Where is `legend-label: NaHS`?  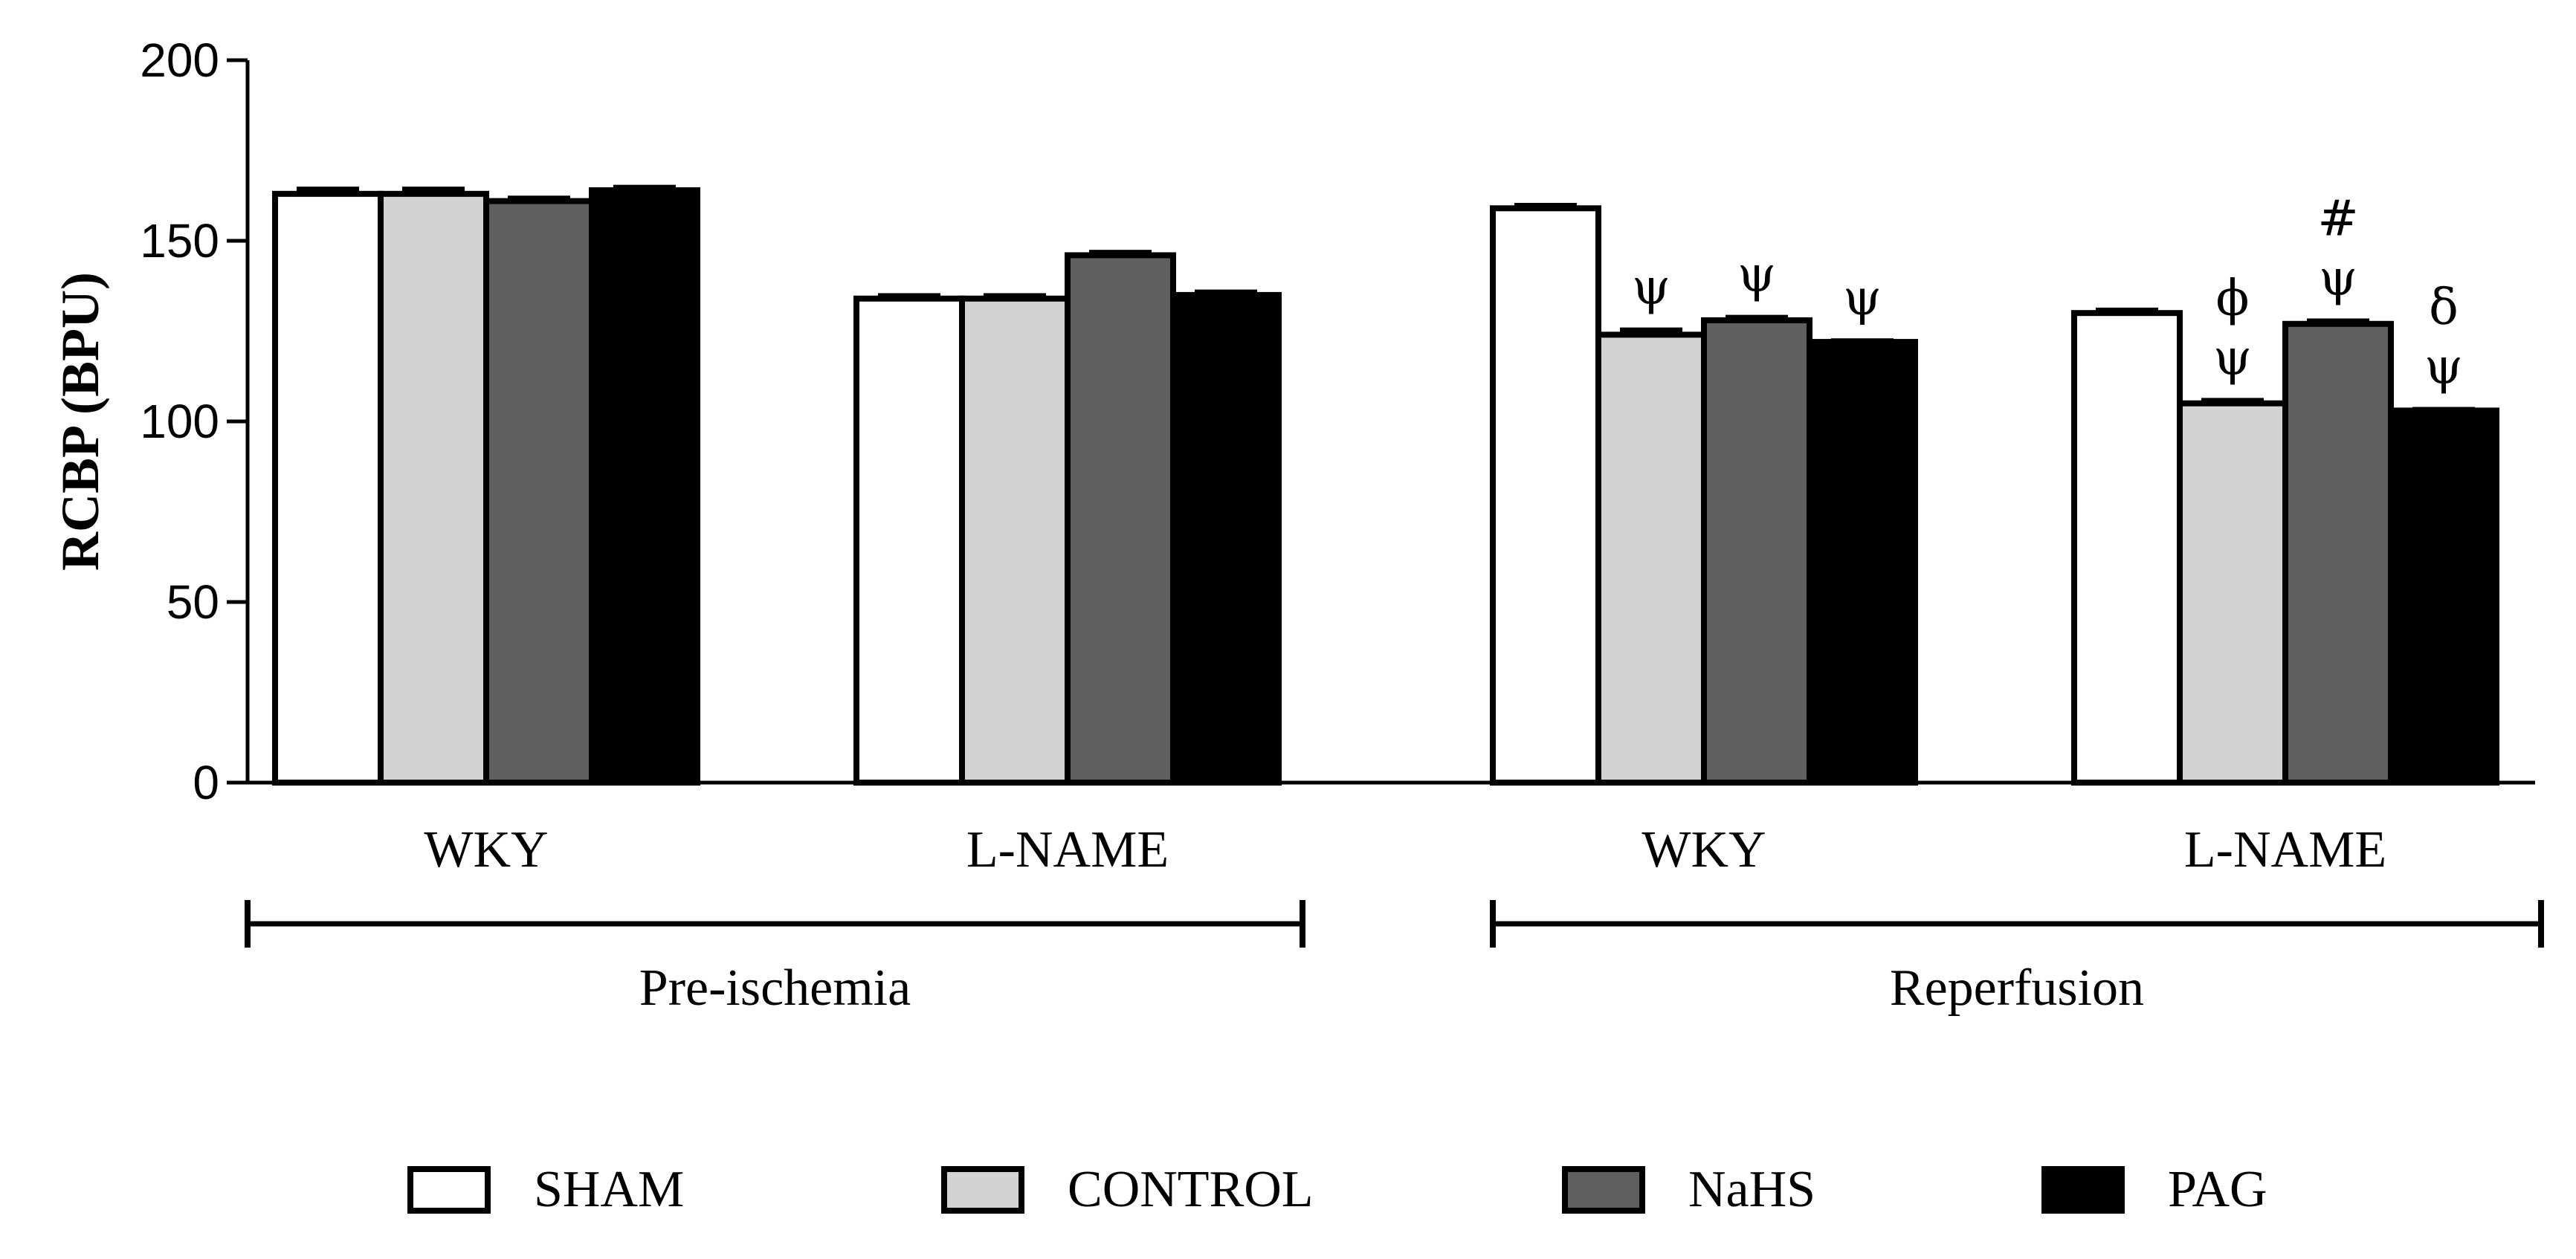
legend-label: NaHS is located at coordinates (1751, 1189).